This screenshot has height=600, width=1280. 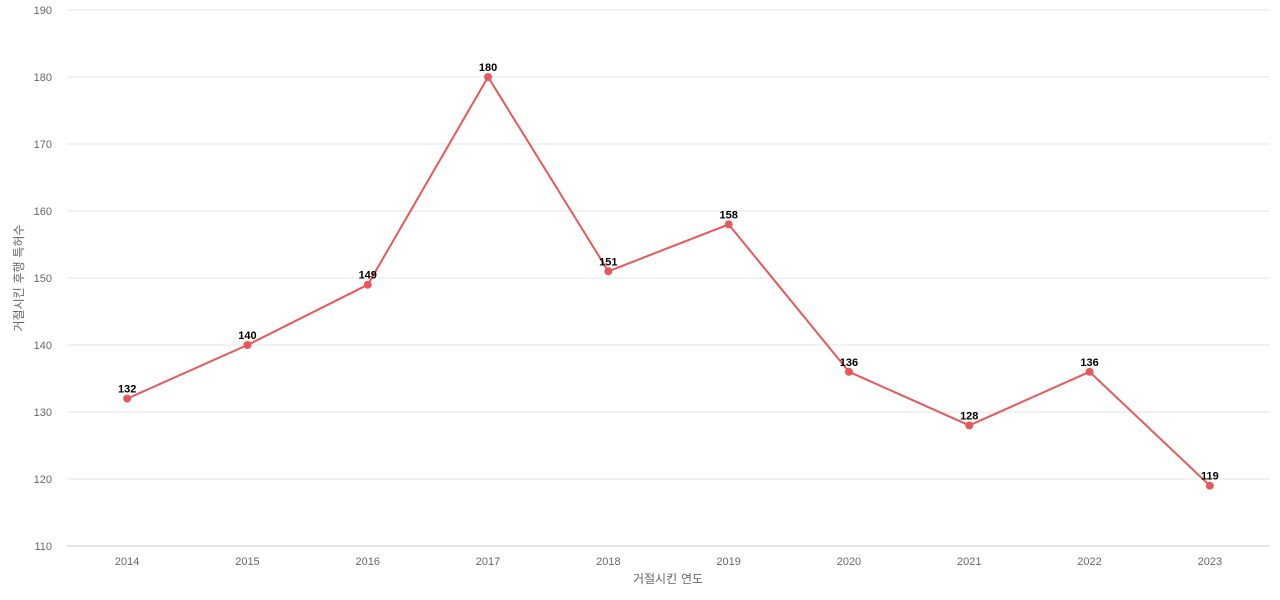 I want to click on x-tick-label: 2021, so click(x=969, y=562).